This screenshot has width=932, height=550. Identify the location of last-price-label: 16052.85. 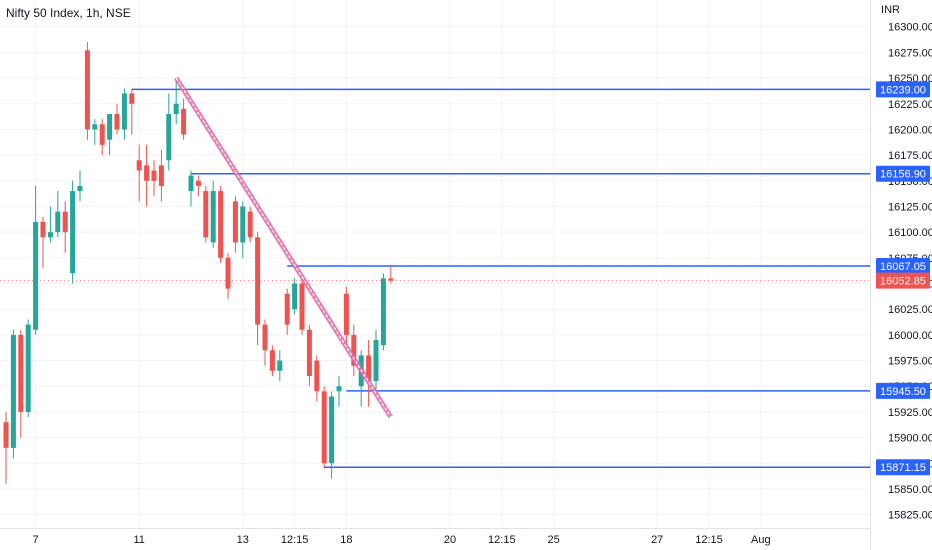
(903, 282).